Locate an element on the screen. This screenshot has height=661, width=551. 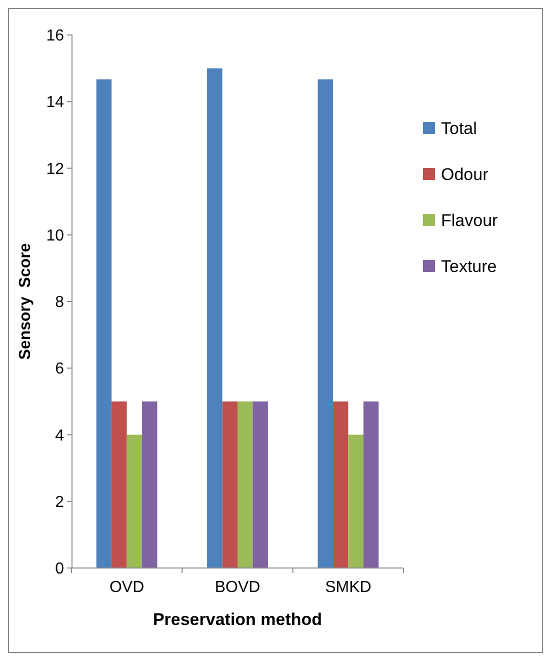
x-axis-title: Preservation method is located at coordinates (237, 619).